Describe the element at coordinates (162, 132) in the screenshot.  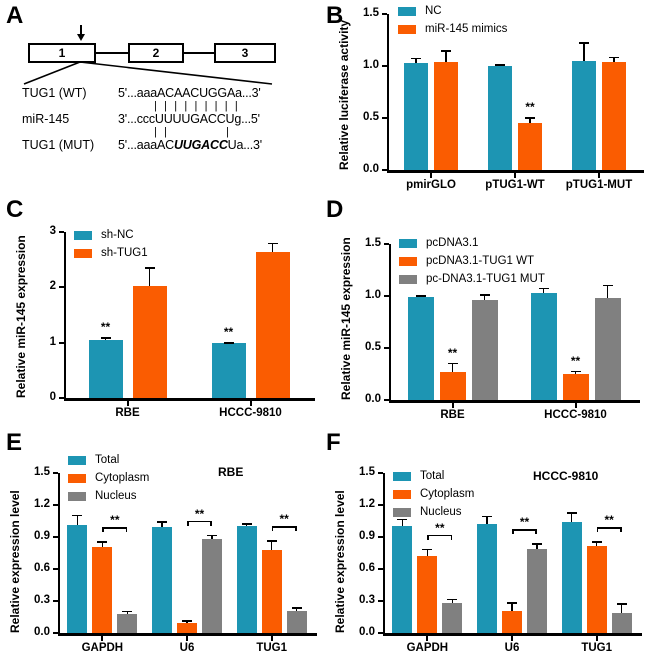
I see `pairing-bonds-bottom-left: | |` at that location.